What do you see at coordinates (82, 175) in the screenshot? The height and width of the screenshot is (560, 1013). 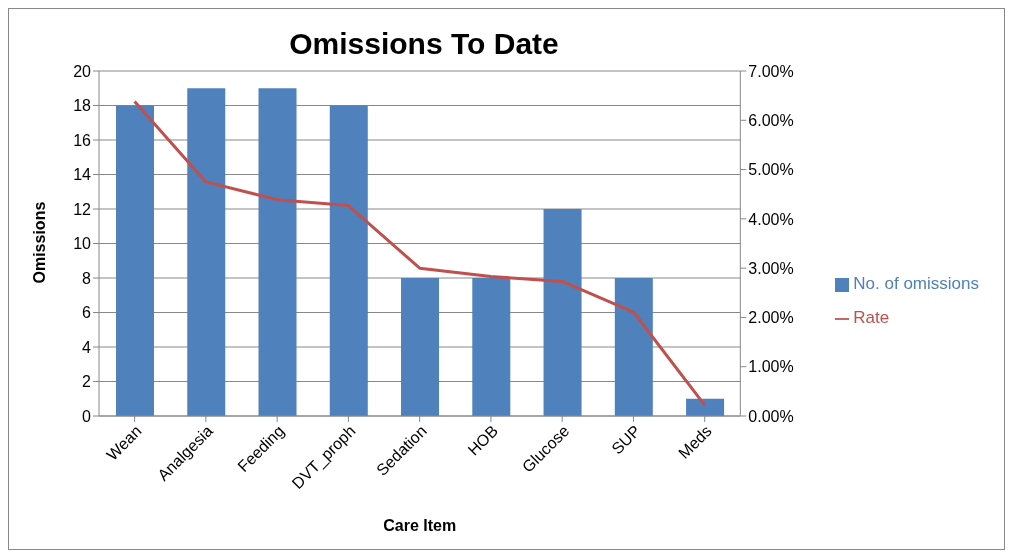 I see `y-tick-label: 14` at bounding box center [82, 175].